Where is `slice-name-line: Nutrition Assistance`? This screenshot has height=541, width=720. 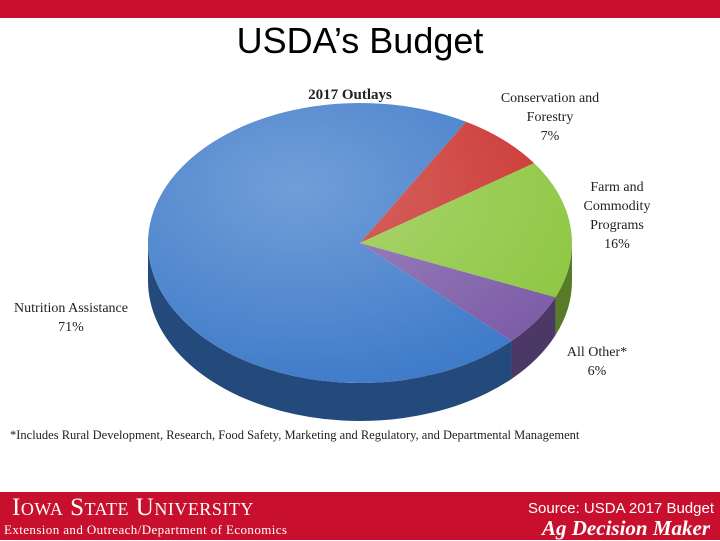
slice-name-line: Nutrition Assistance is located at coordinates (71, 308).